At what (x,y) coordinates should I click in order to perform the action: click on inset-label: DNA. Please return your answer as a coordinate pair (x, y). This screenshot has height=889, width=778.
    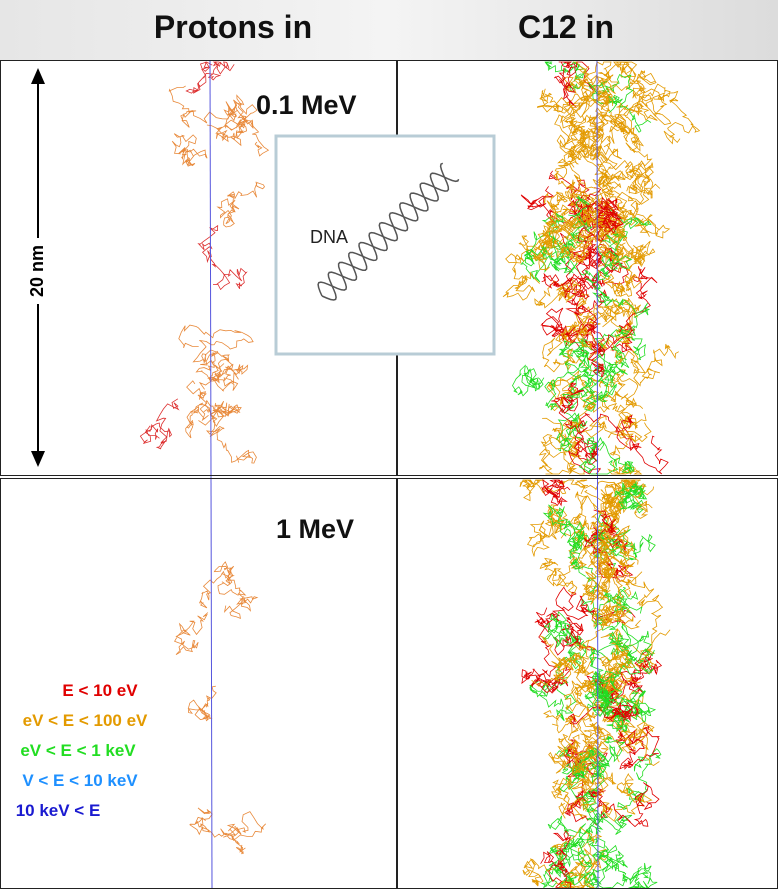
    Looking at the image, I should click on (329, 237).